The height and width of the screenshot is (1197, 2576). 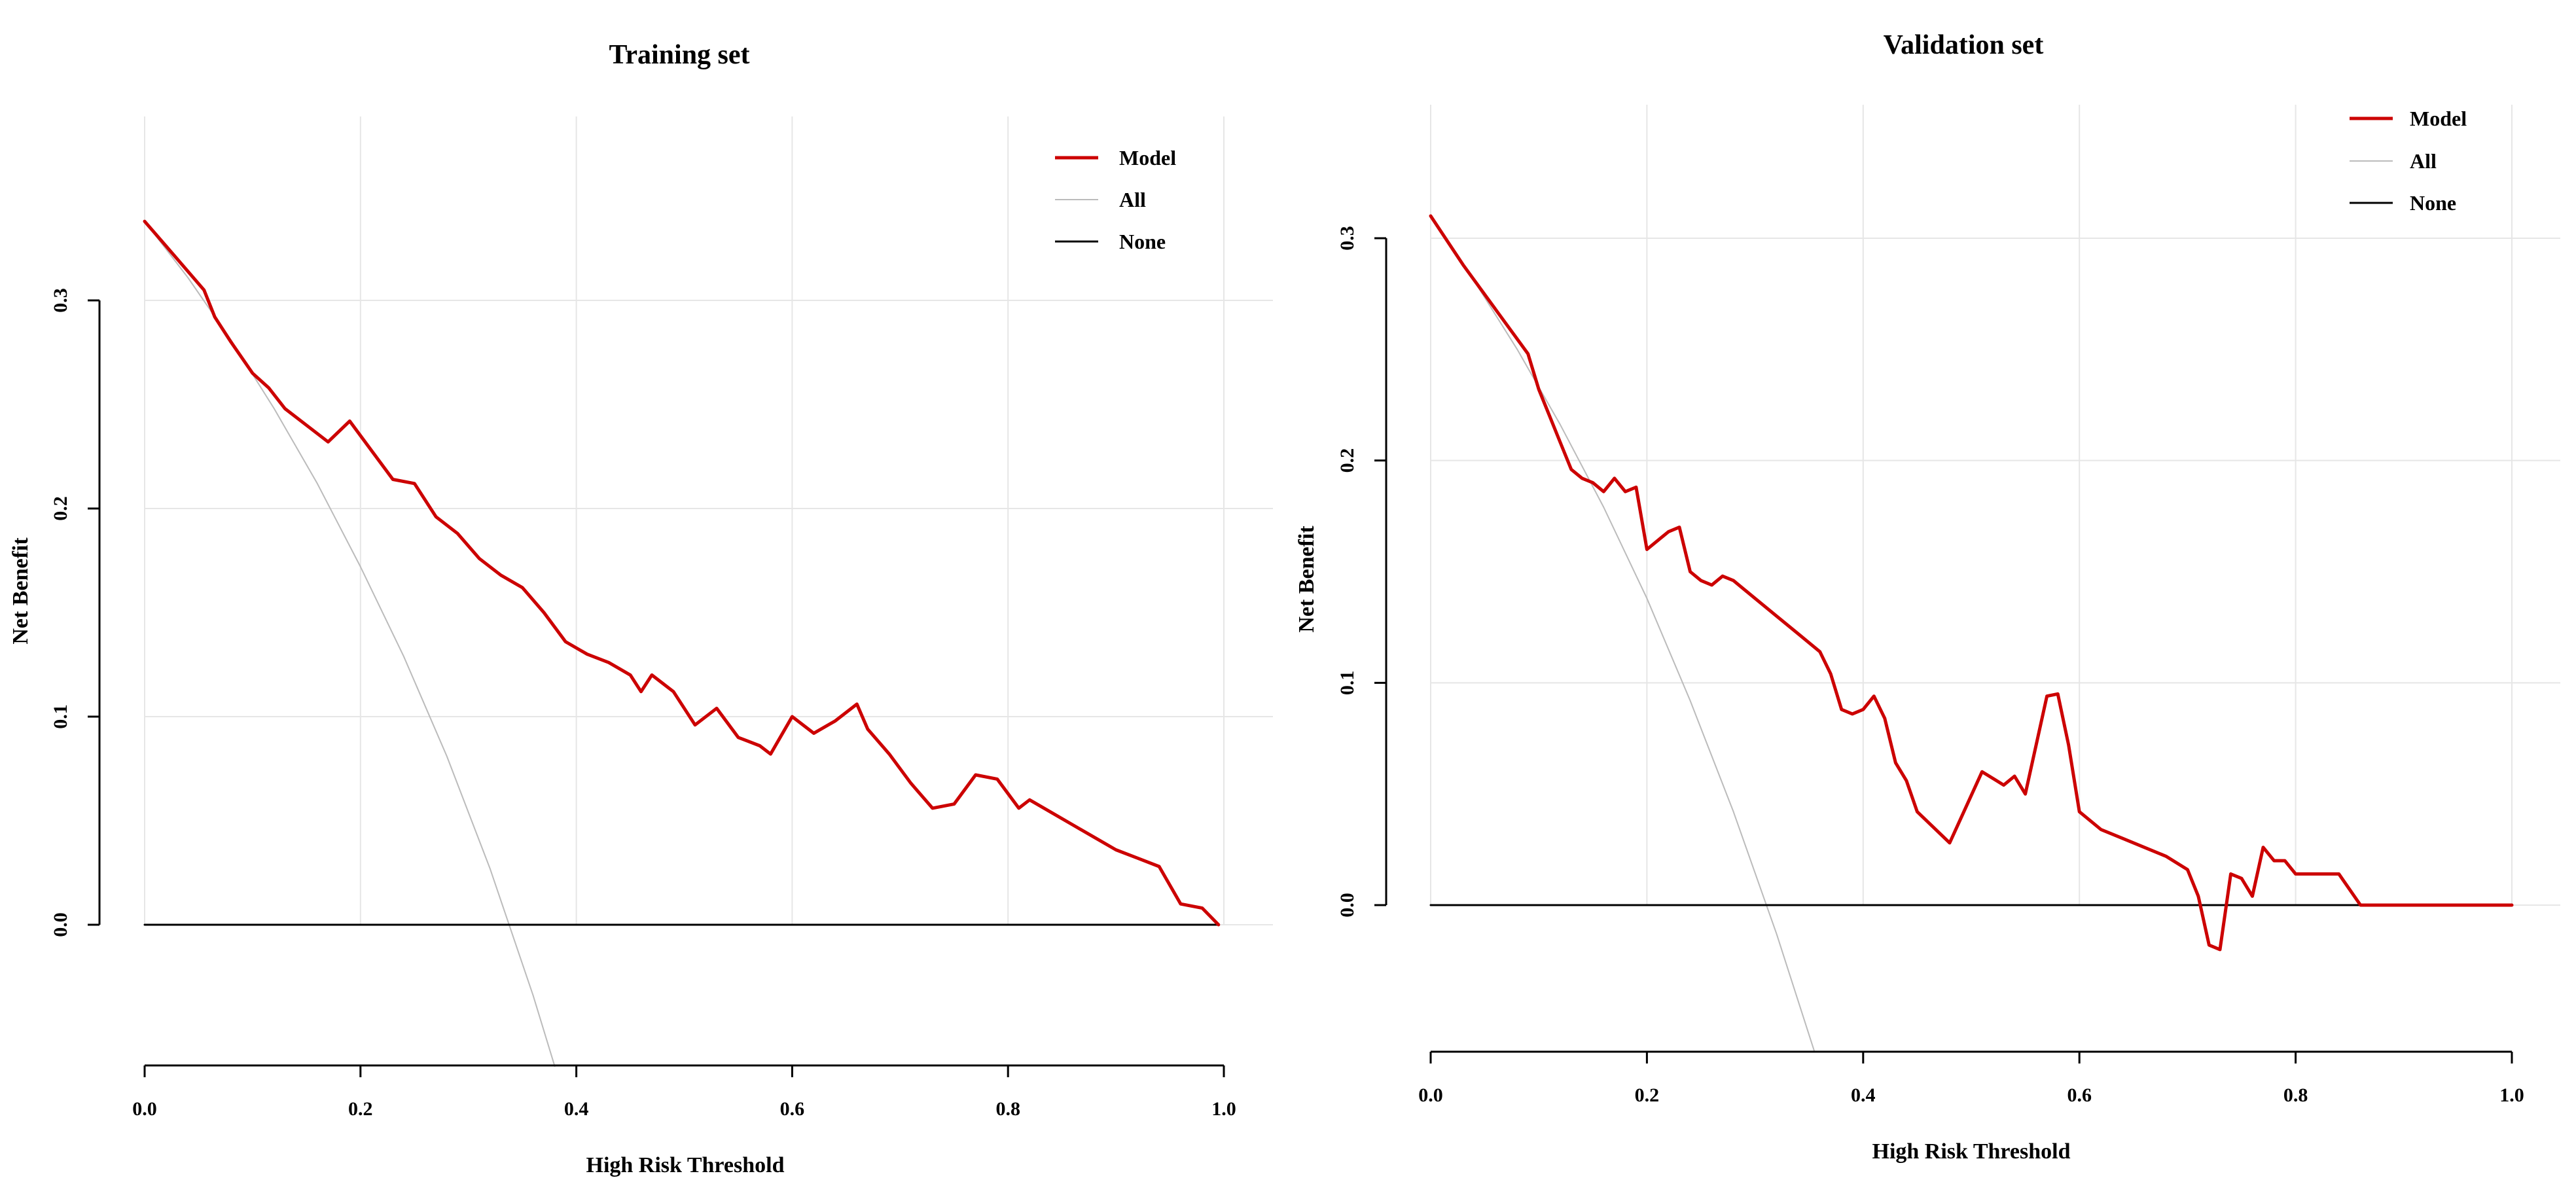 What do you see at coordinates (2408, 161) in the screenshot?
I see `panel-validation-legend: Model All None` at bounding box center [2408, 161].